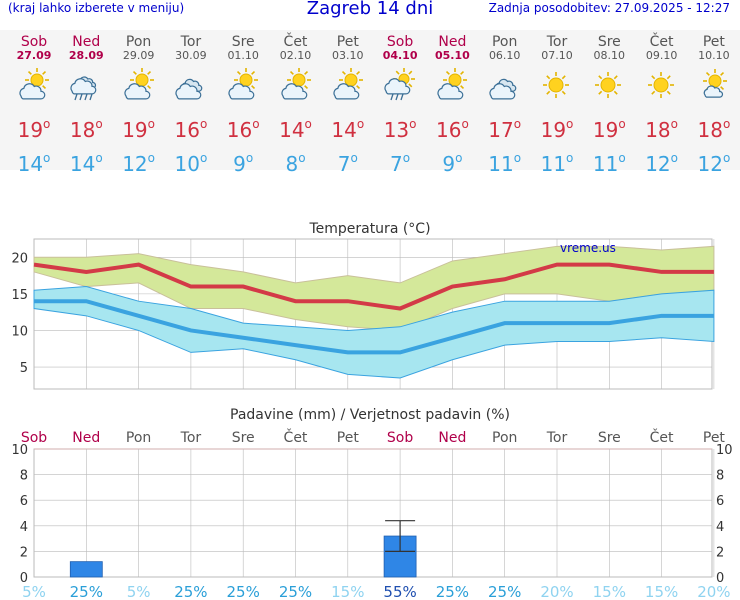 This screenshot has width=740, height=600. I want to click on last-updated-text: Zadnja posodobitev: 27.09.2025 - 12:27, so click(609, 8).